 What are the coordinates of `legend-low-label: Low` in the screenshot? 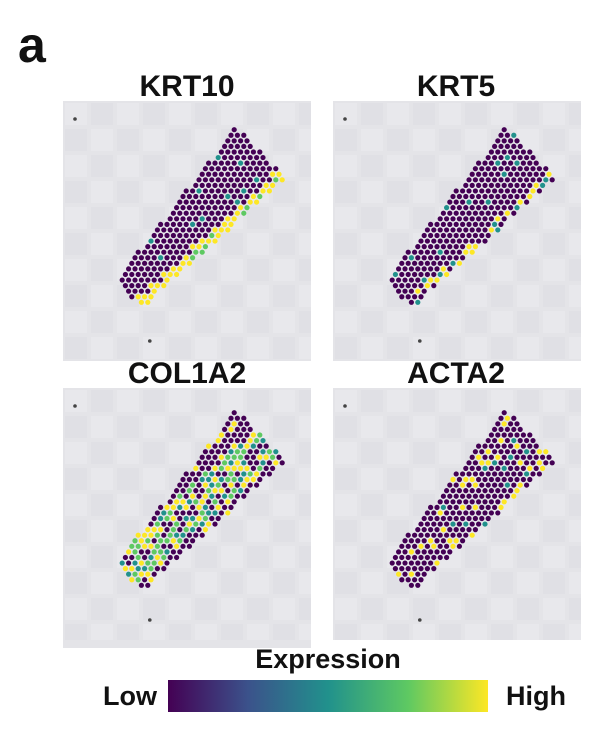 It's located at (130, 696).